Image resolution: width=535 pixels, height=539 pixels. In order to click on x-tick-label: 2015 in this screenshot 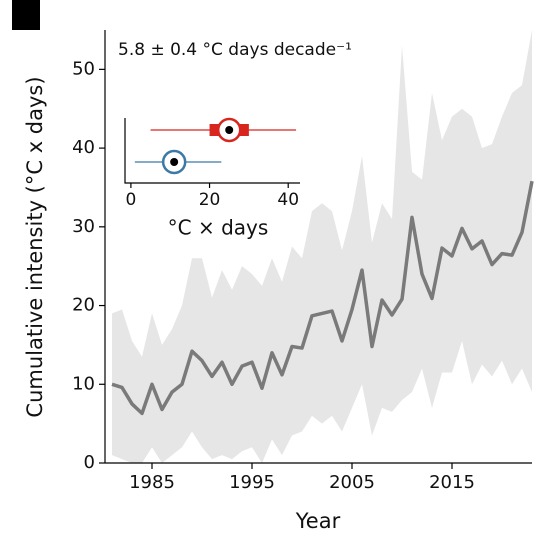, I will do `click(452, 482)`.